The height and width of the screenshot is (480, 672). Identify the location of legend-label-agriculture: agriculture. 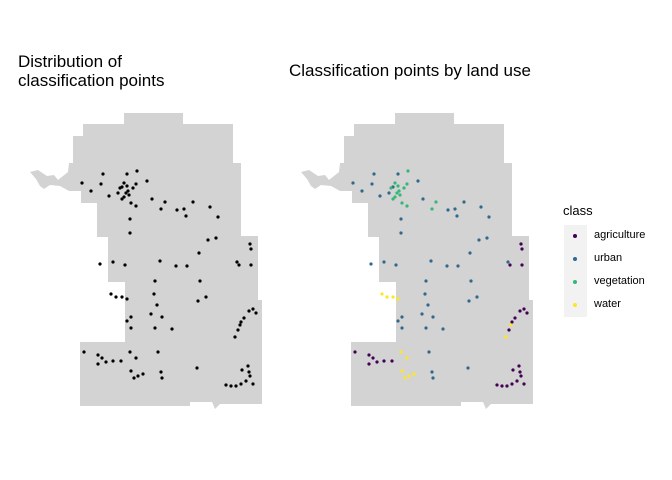
(620, 235).